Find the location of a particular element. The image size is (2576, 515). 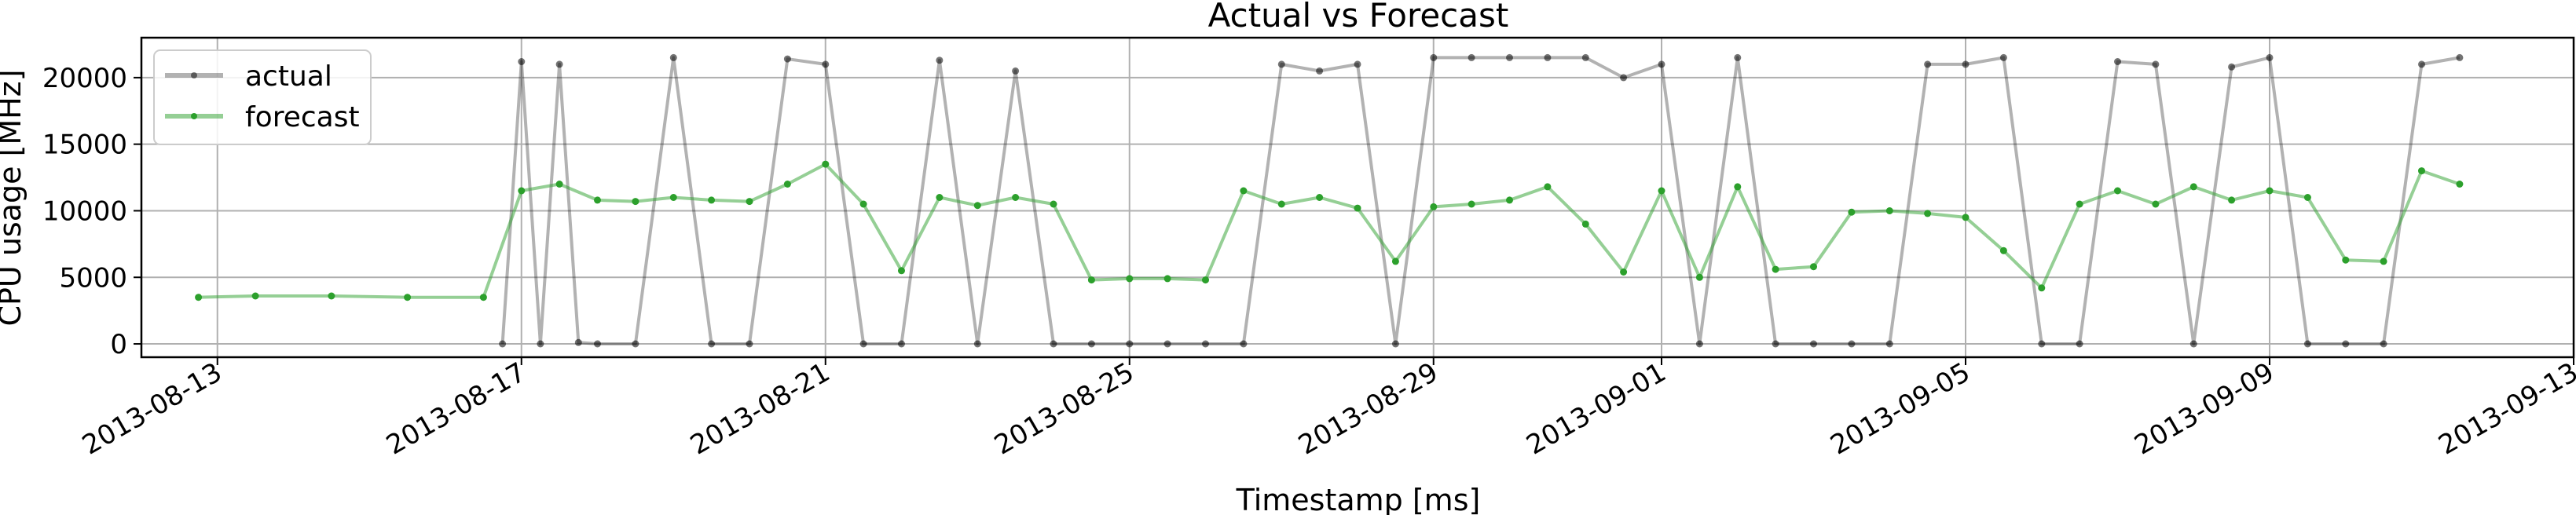

x-axis-label: Timestamp [ms] is located at coordinates (1358, 499).